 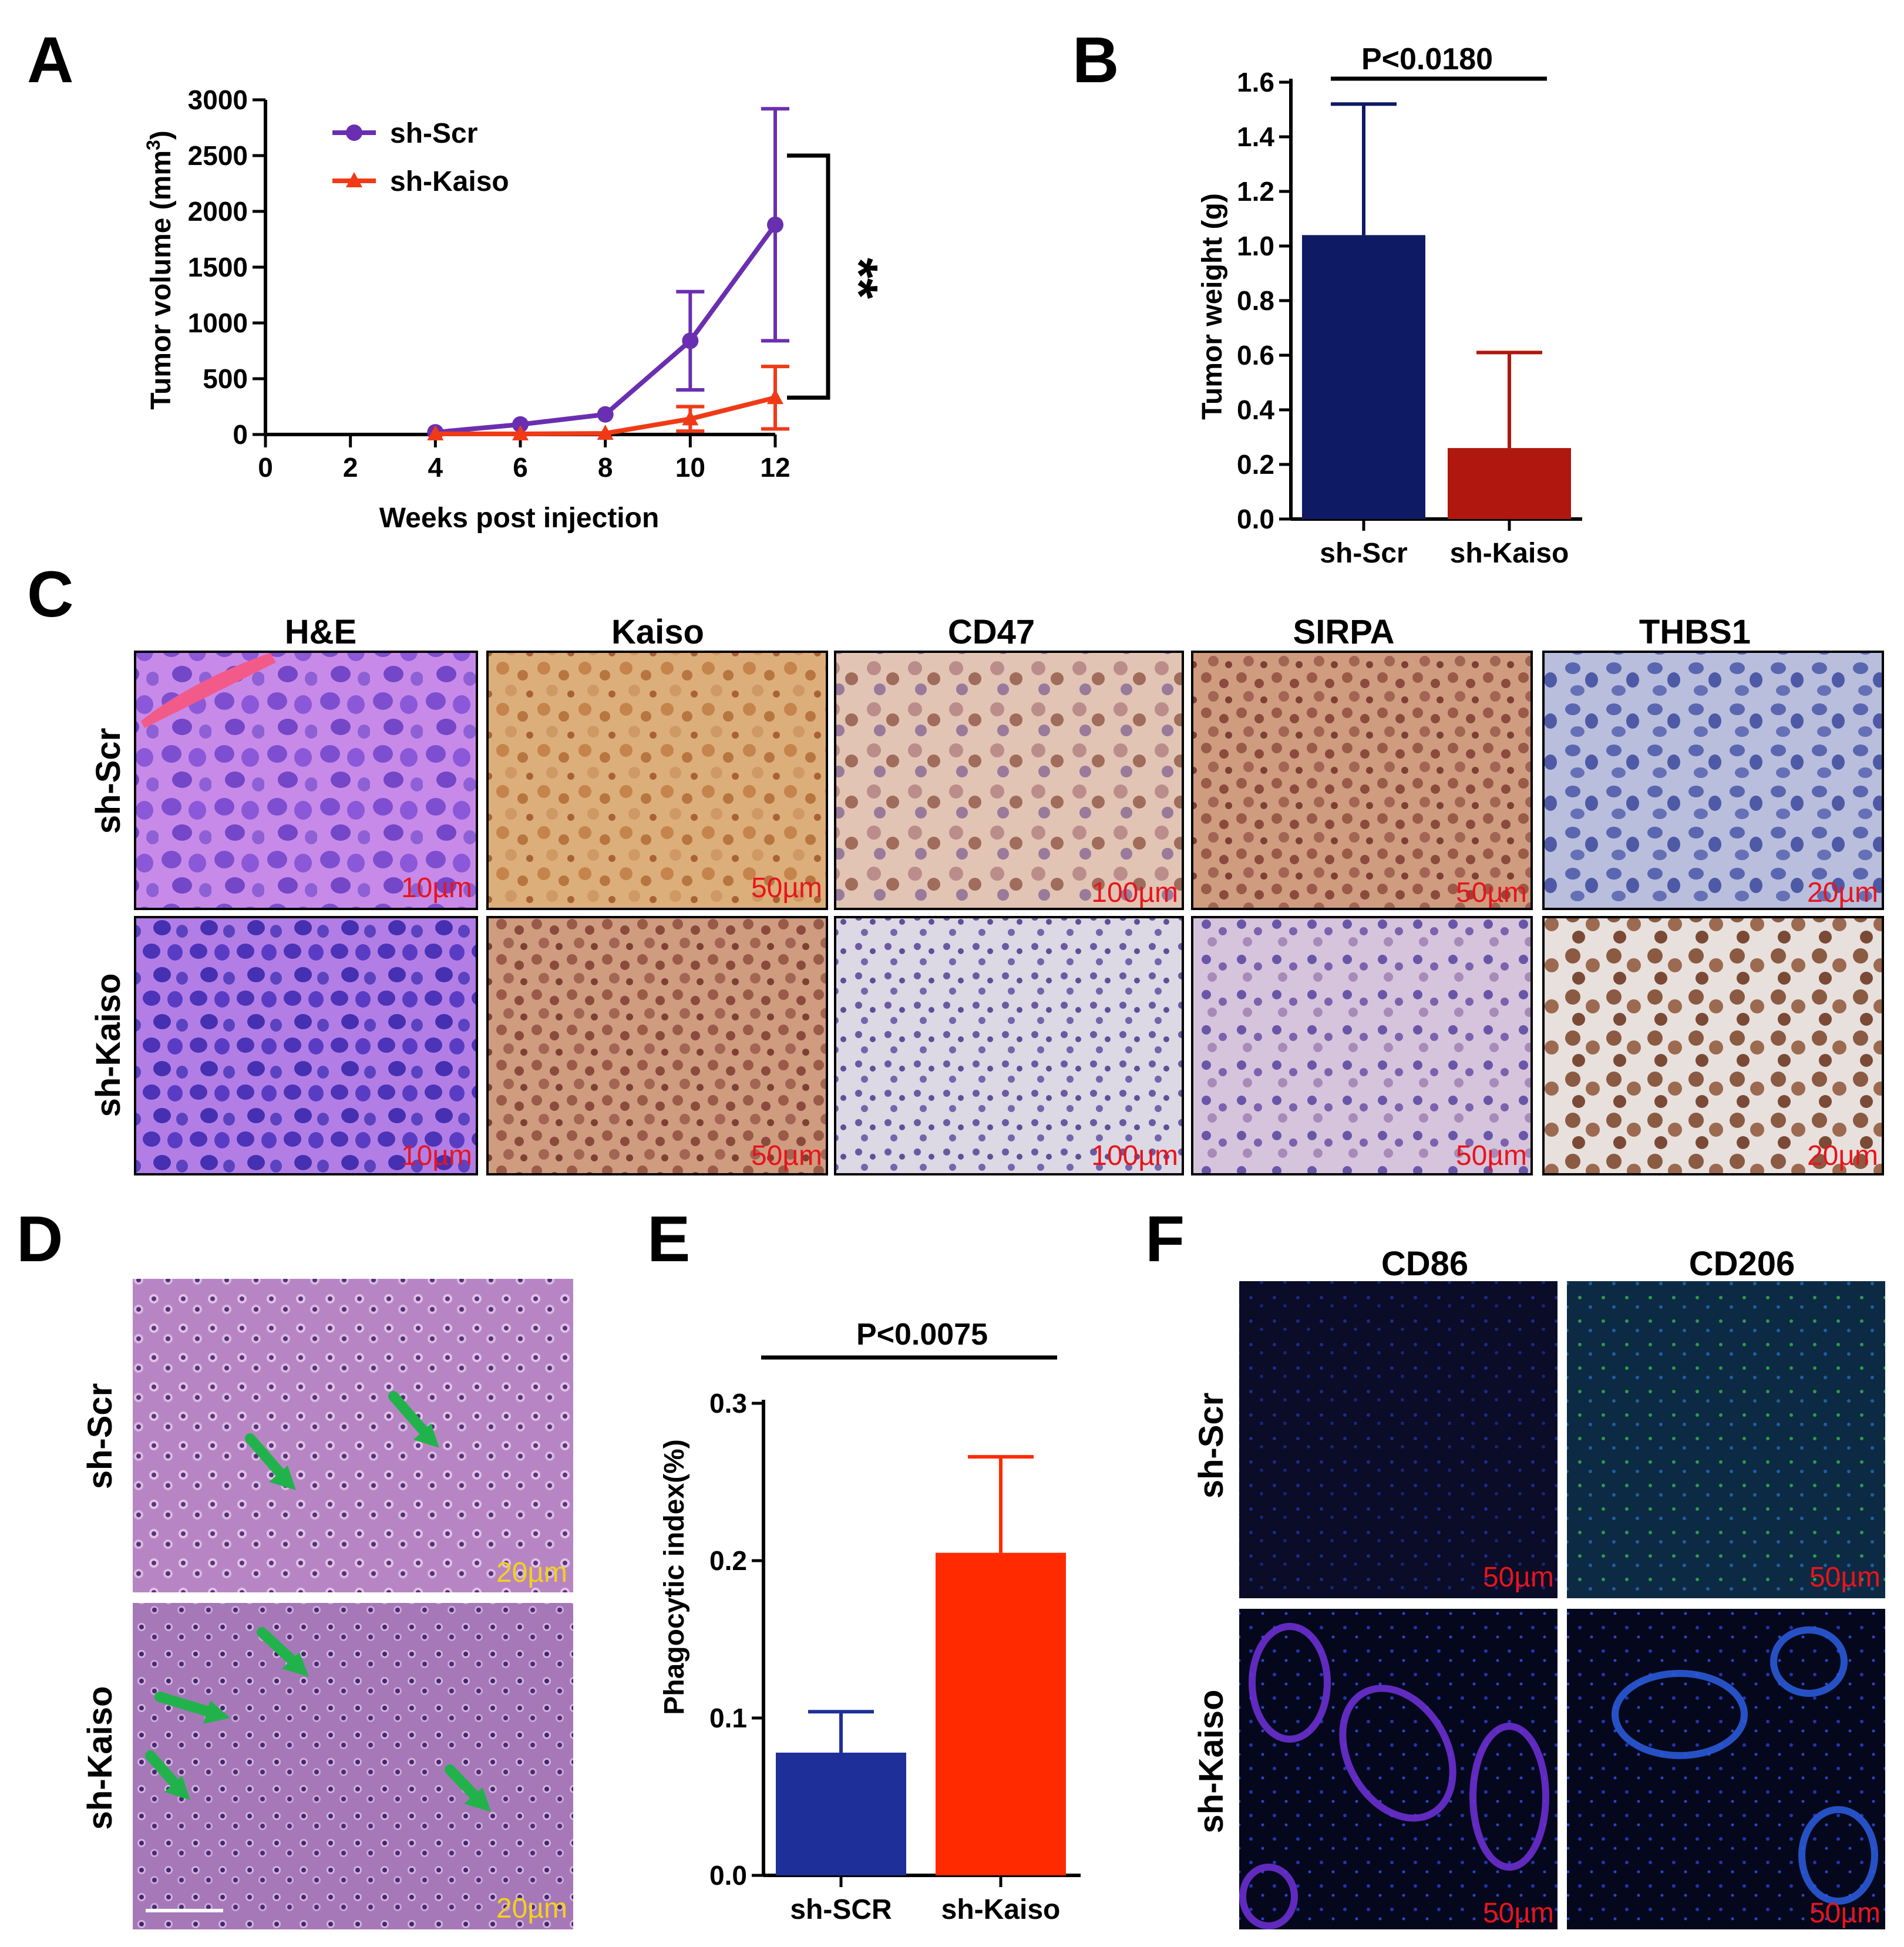 What do you see at coordinates (39, 1239) in the screenshot?
I see `panel-label-d: D` at bounding box center [39, 1239].